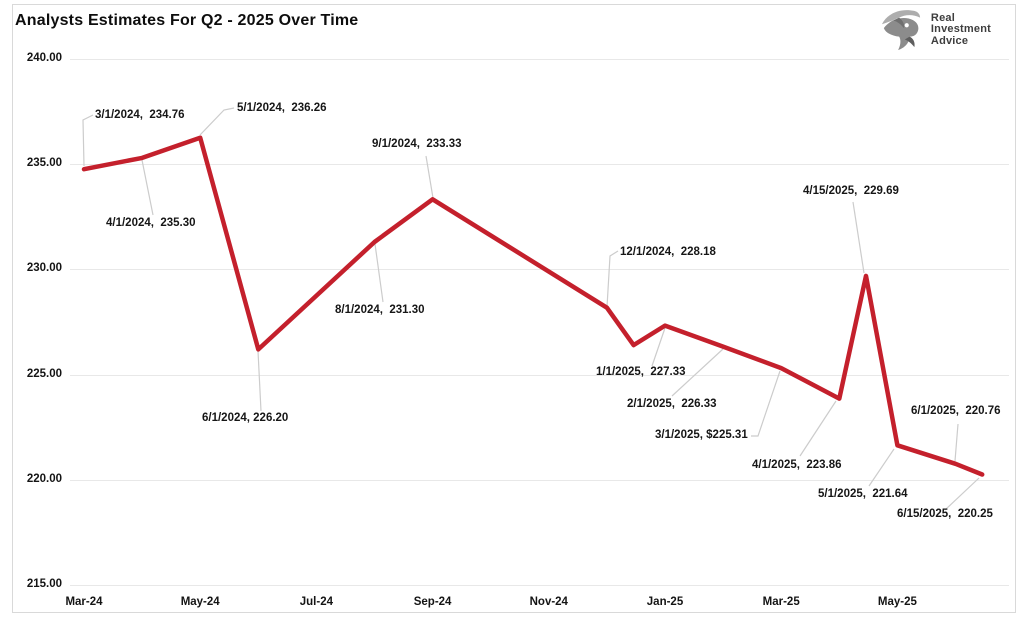 This screenshot has width=1024, height=624. I want to click on data-point-label: 4/15/2025, 229.69, so click(851, 191).